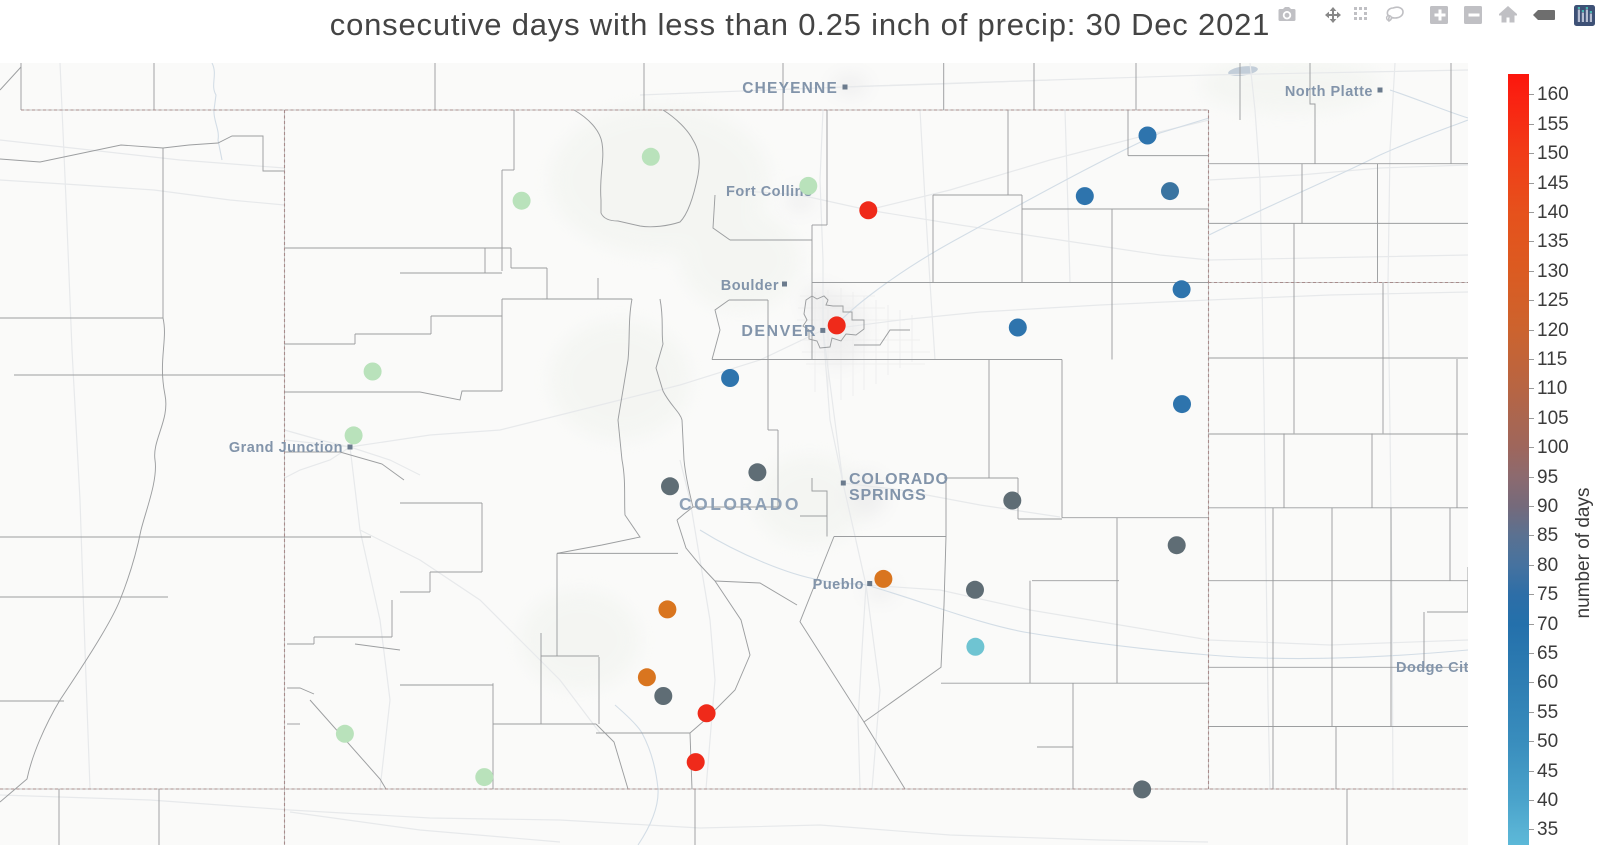 This screenshot has width=1600, height=850. What do you see at coordinates (779, 331) in the screenshot?
I see `svg-text: DENVER` at bounding box center [779, 331].